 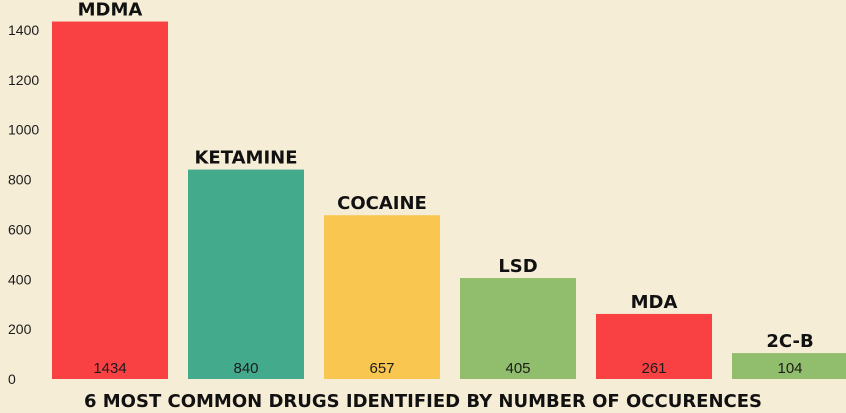 What do you see at coordinates (245, 368) in the screenshot?
I see `value-label: 840` at bounding box center [245, 368].